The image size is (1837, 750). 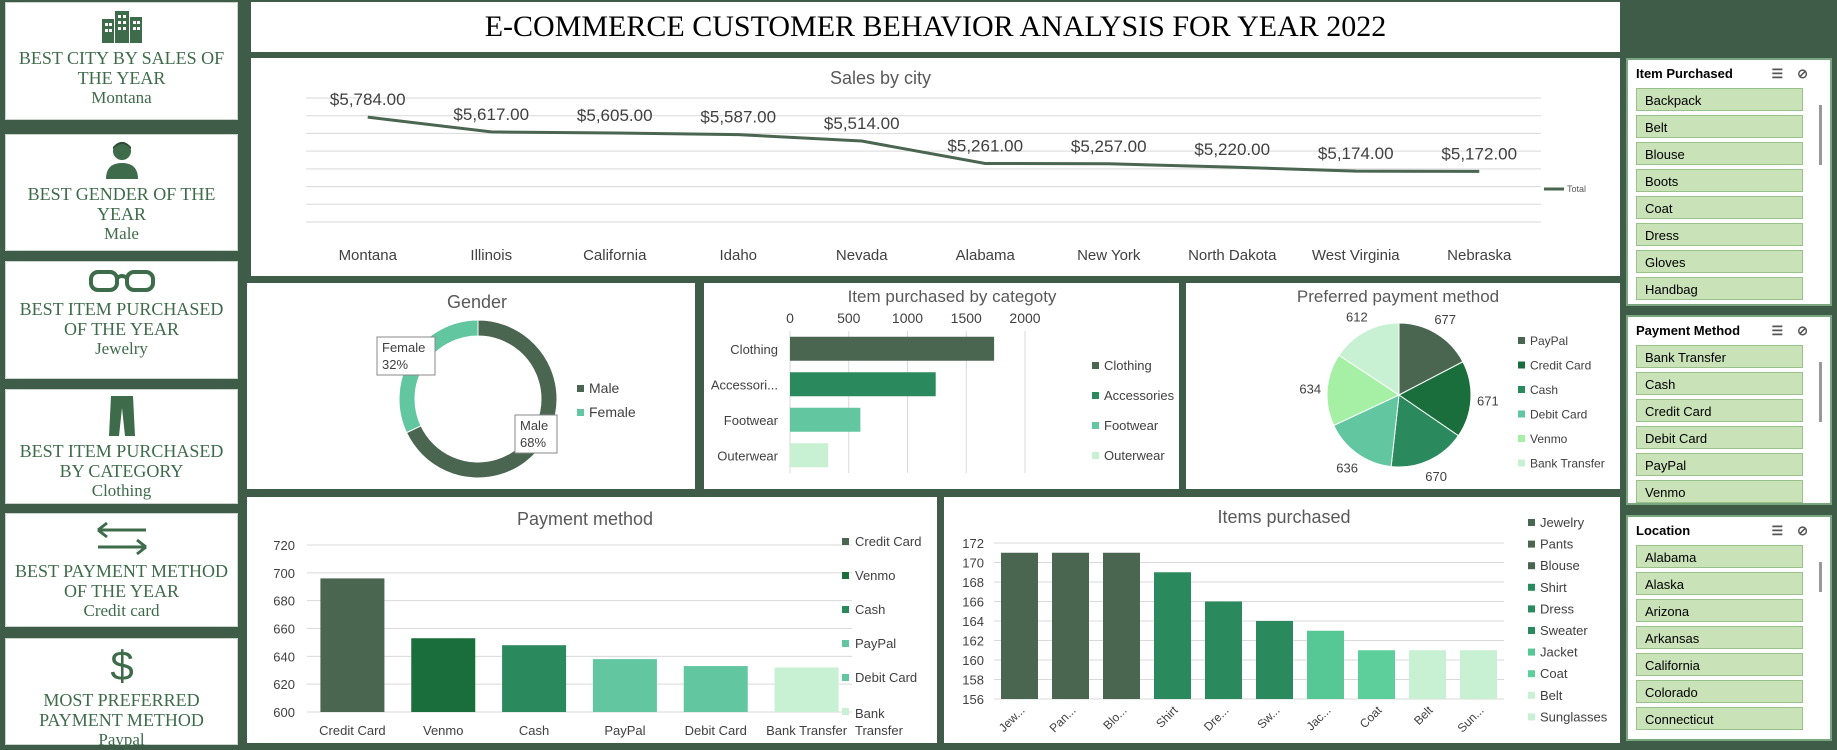 I want to click on slicer-item: Gloves, so click(x=1719, y=261).